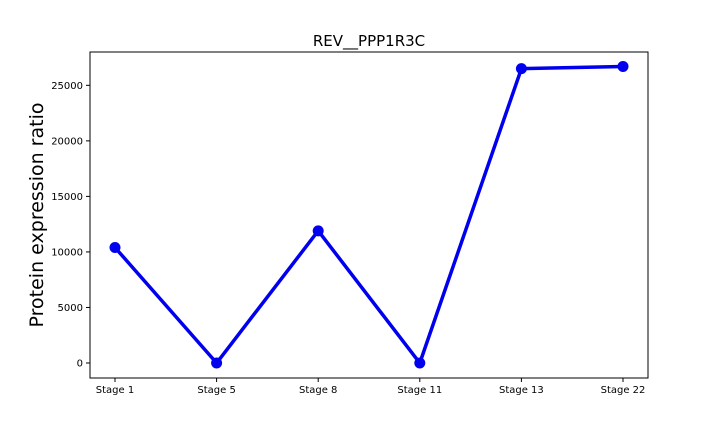 The height and width of the screenshot is (436, 720). Describe the element at coordinates (318, 390) in the screenshot. I see `x-tick-label: Stage 8` at that location.